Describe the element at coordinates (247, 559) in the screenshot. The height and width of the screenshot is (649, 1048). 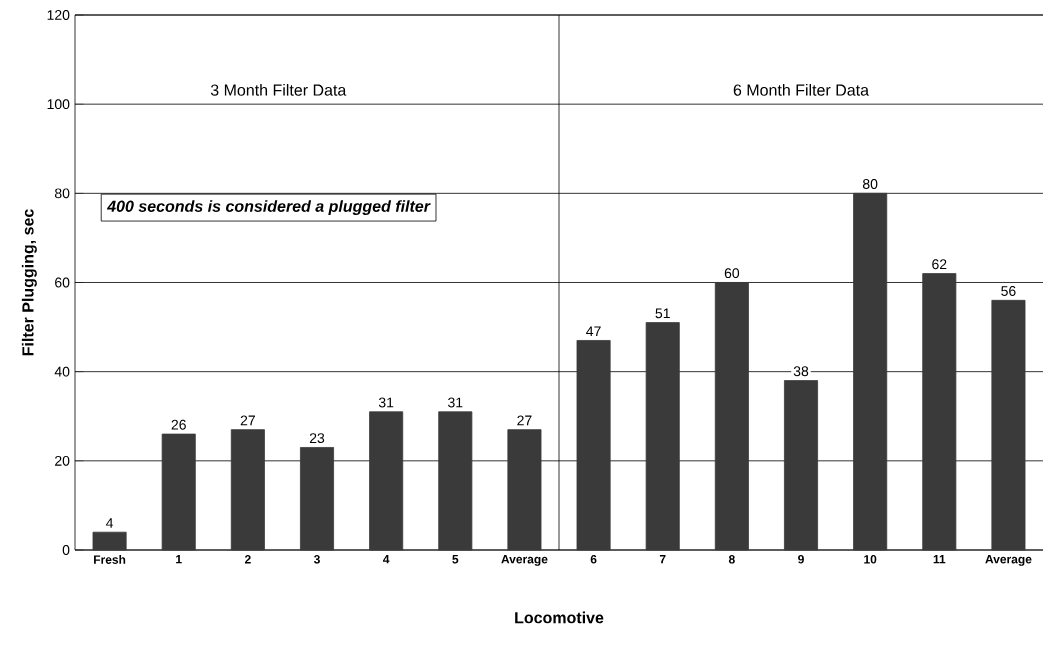
I see `x-tick-label: 2` at that location.